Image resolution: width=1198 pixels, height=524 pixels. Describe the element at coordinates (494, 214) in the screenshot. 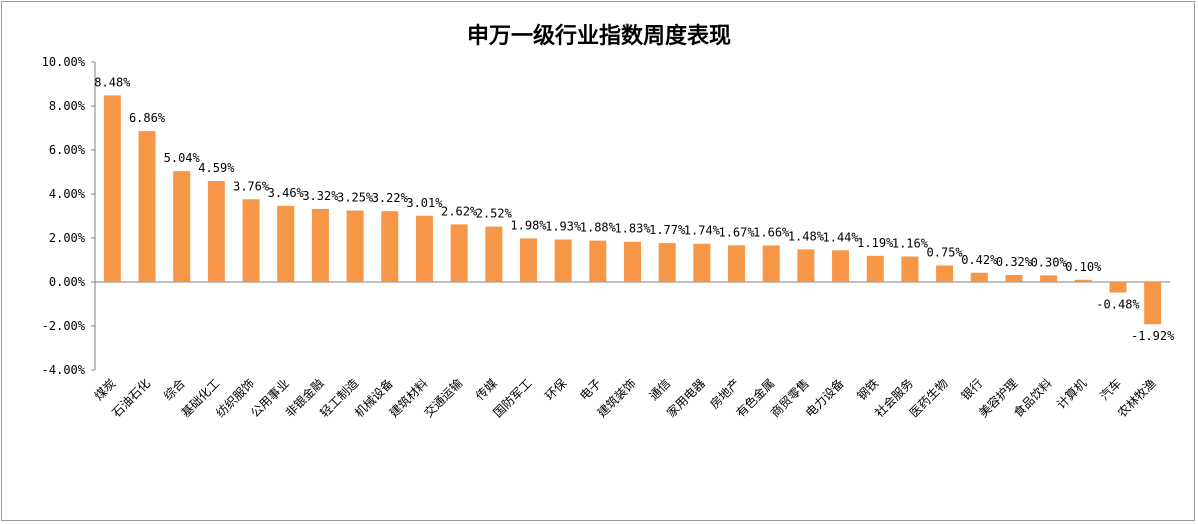

I see `data-label: 2.52%` at that location.